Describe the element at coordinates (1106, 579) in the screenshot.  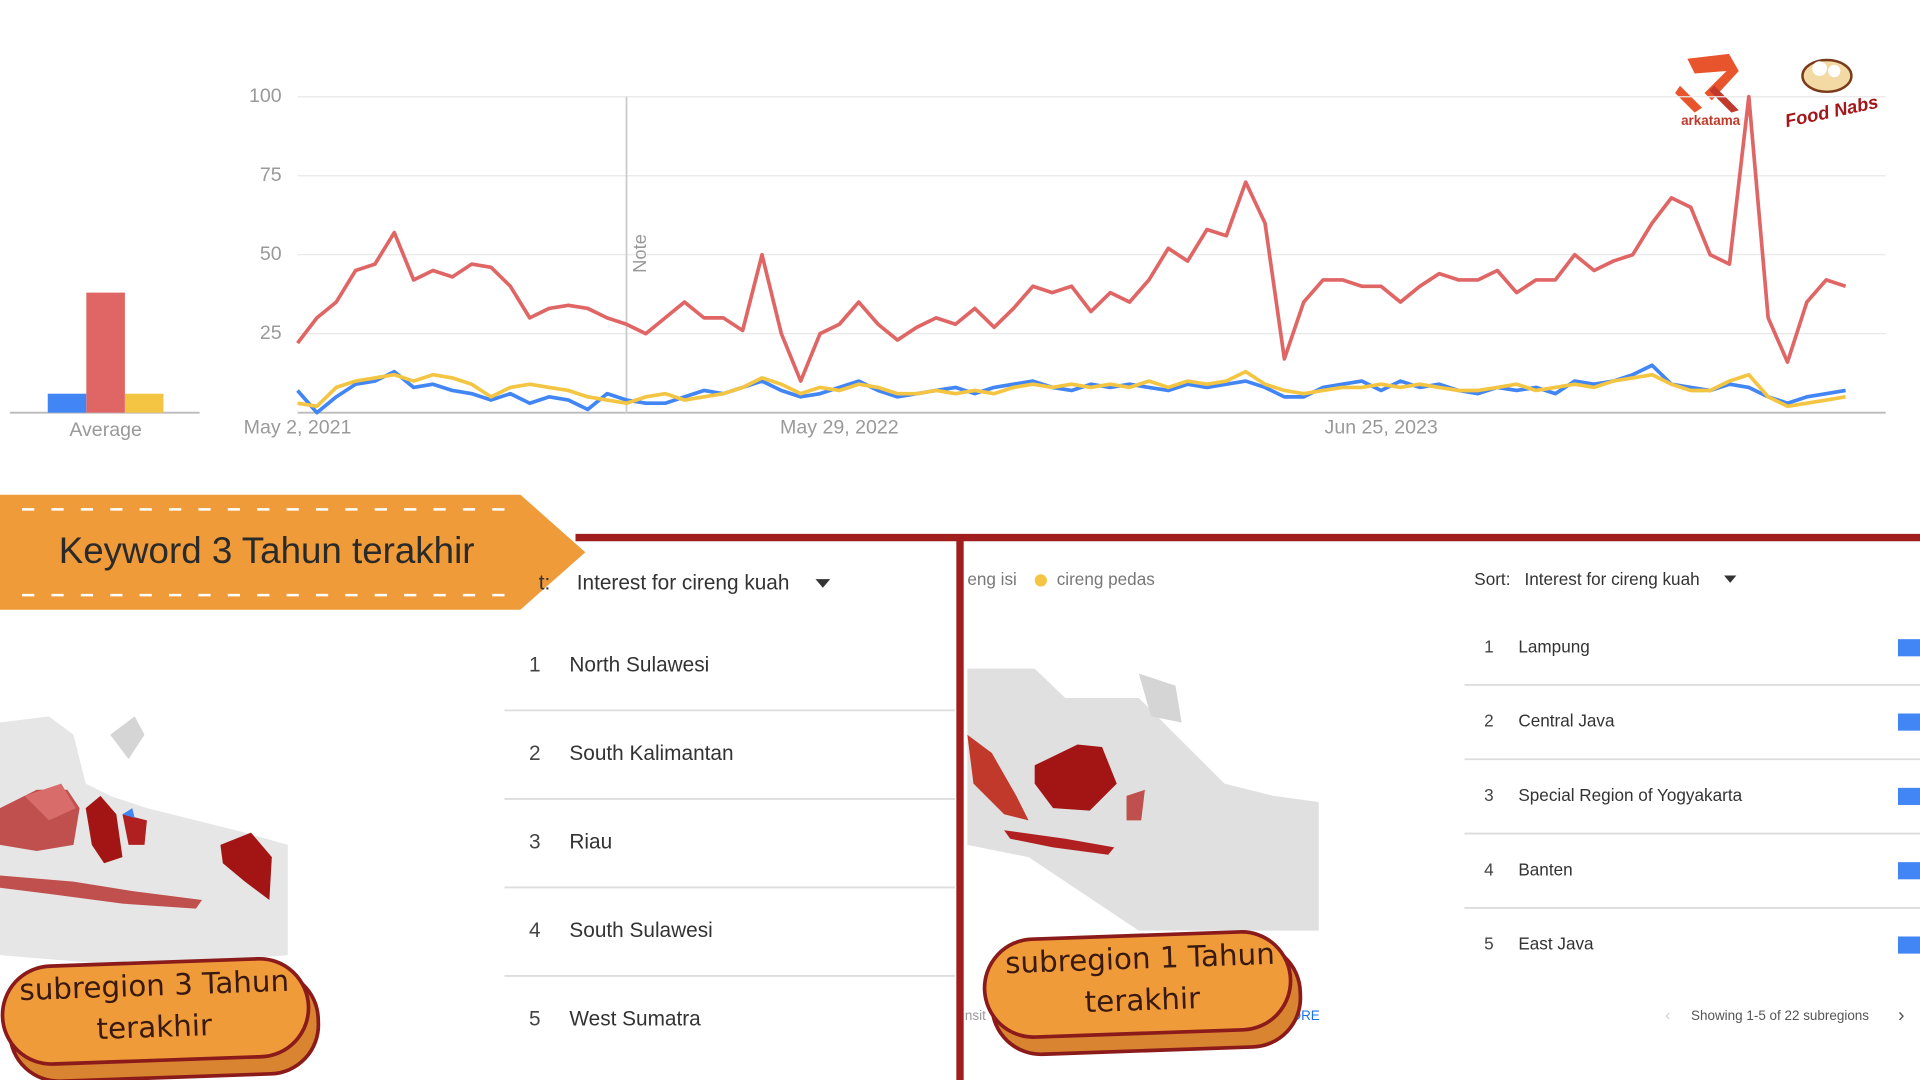
I see `legend-item: cireng pedas` at that location.